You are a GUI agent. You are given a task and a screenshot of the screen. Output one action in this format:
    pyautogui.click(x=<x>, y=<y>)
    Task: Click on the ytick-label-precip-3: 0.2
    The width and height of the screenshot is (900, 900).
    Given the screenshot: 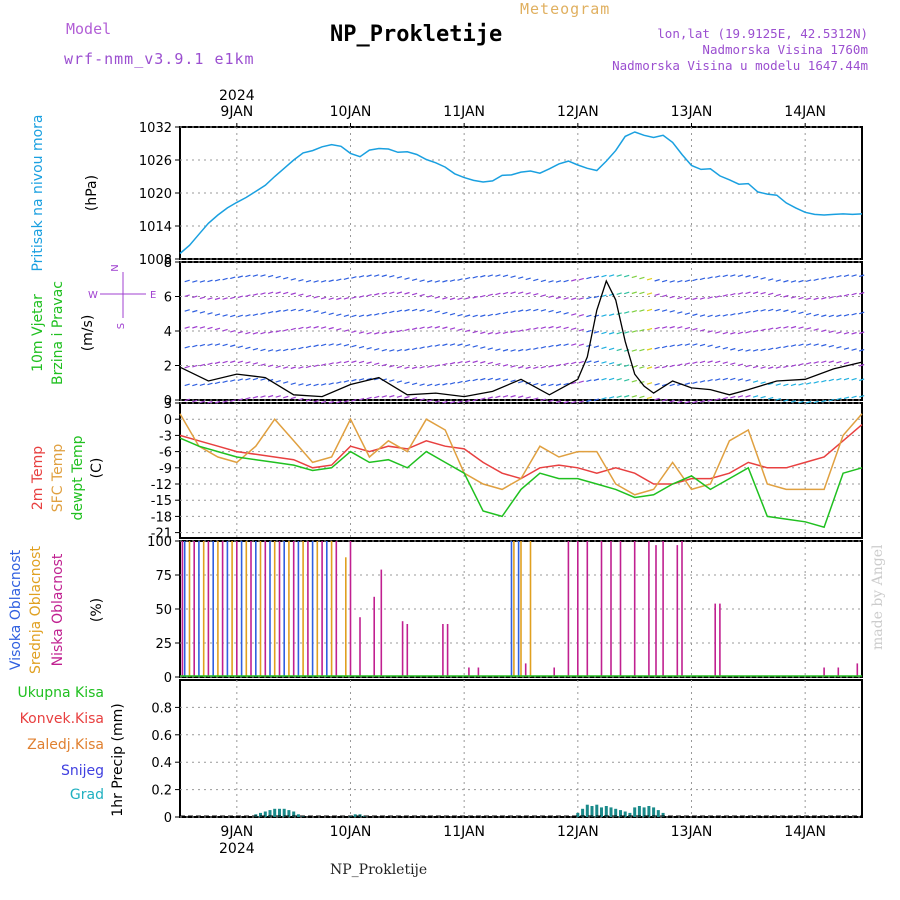 What is the action you would take?
    pyautogui.click(x=161, y=791)
    